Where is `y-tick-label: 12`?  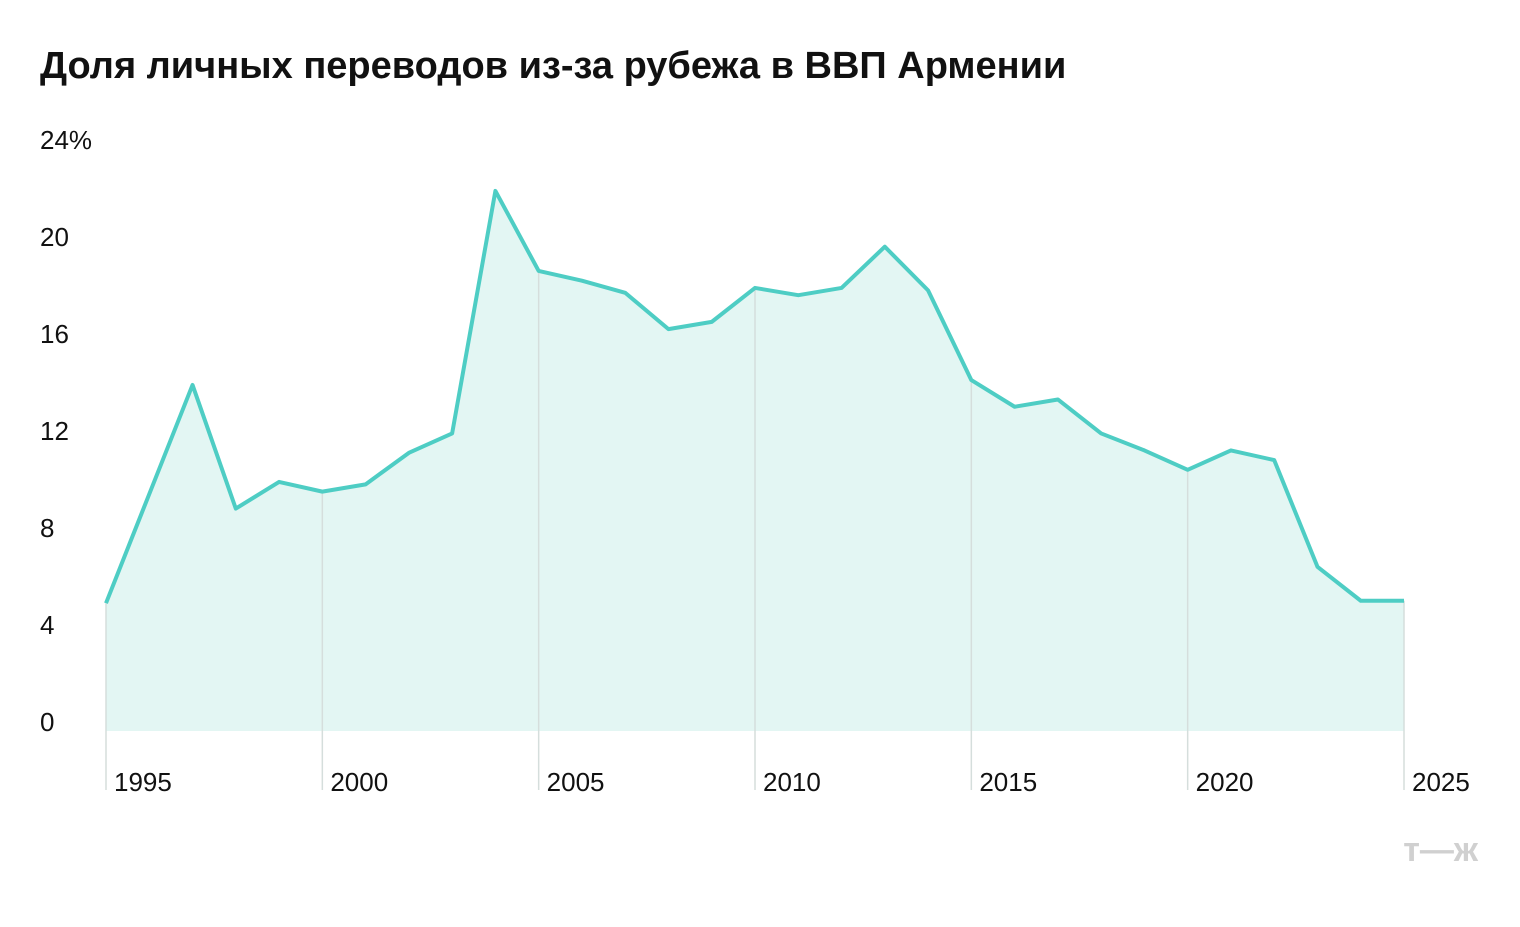 y-tick-label: 12 is located at coordinates (54, 431).